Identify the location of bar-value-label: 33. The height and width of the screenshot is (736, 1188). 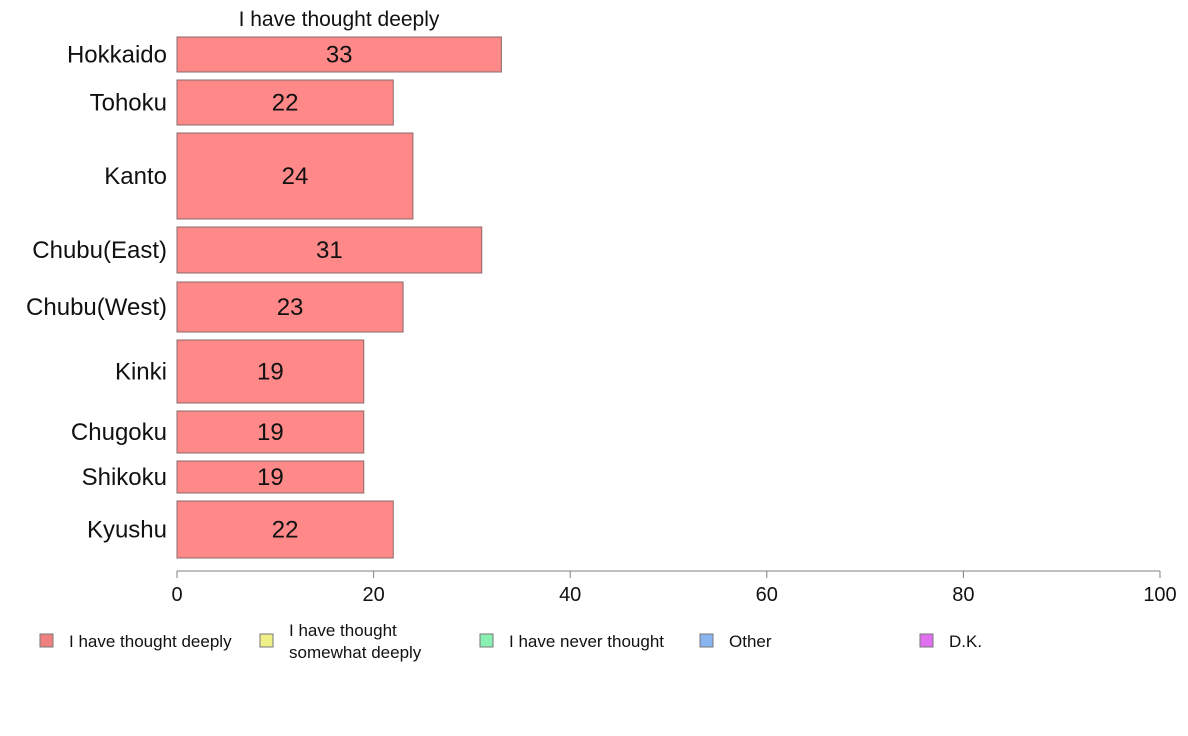
(339, 55).